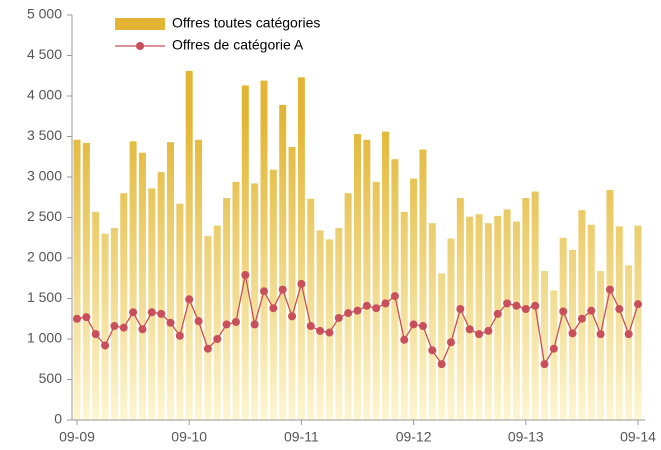 The image size is (661, 450). Describe the element at coordinates (44, 338) in the screenshot. I see `y-tick-label: 1 000` at that location.